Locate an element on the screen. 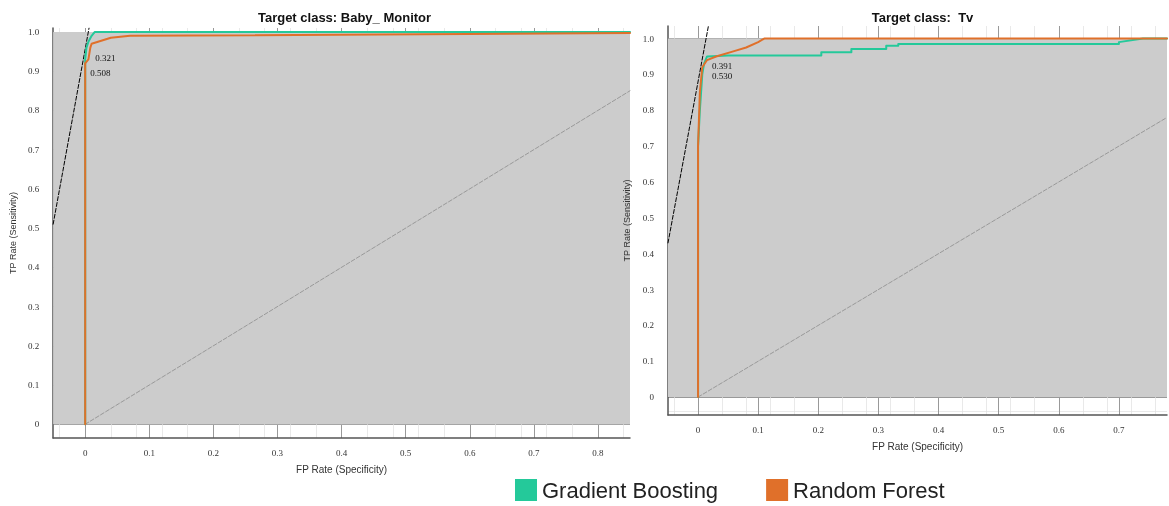 This screenshot has width=1169, height=506. chart-title: Target class: Baby_ Monitor is located at coordinates (344, 17).